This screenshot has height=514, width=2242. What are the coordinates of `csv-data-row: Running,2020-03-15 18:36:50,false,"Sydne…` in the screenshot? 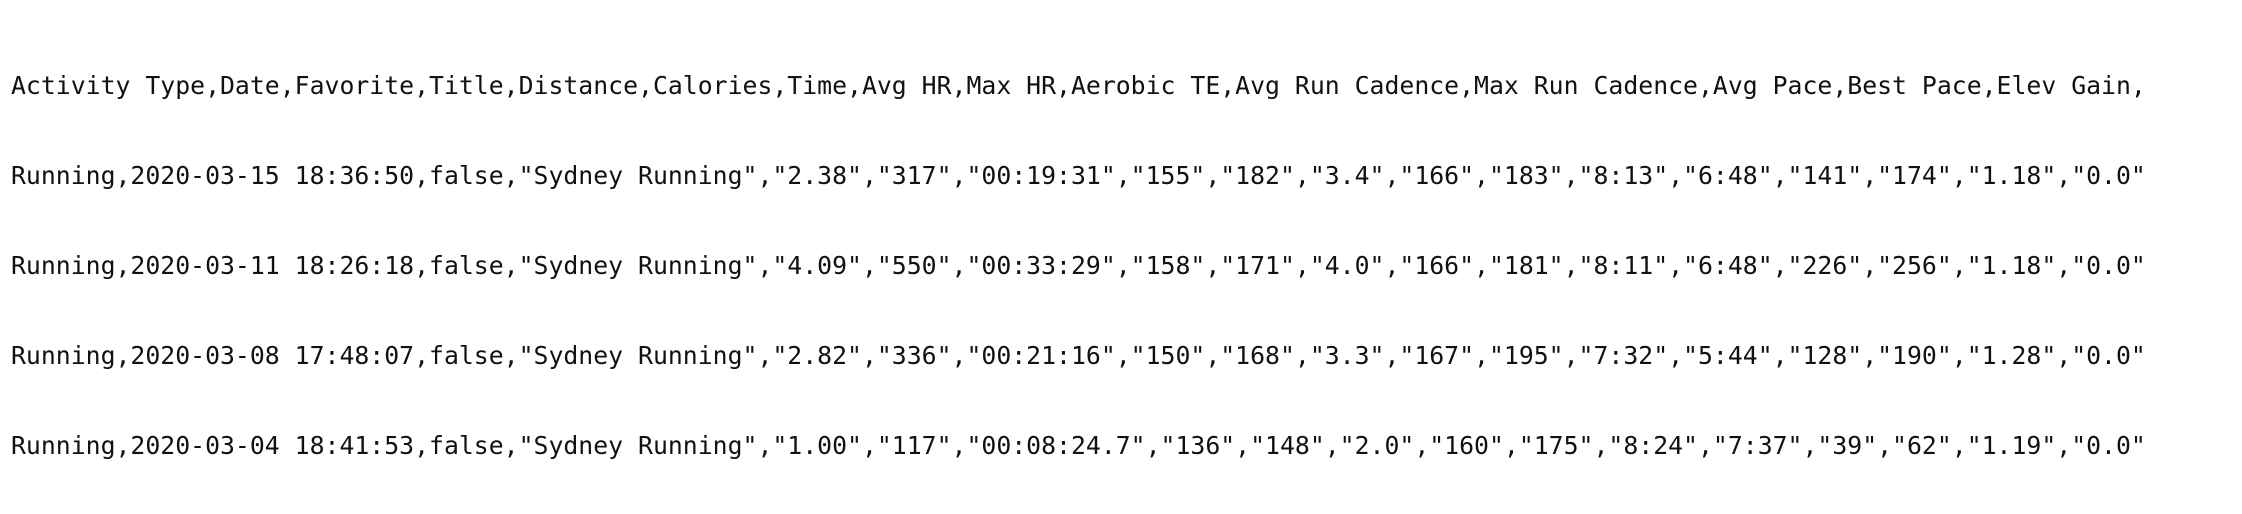 It's located at (1078, 175).